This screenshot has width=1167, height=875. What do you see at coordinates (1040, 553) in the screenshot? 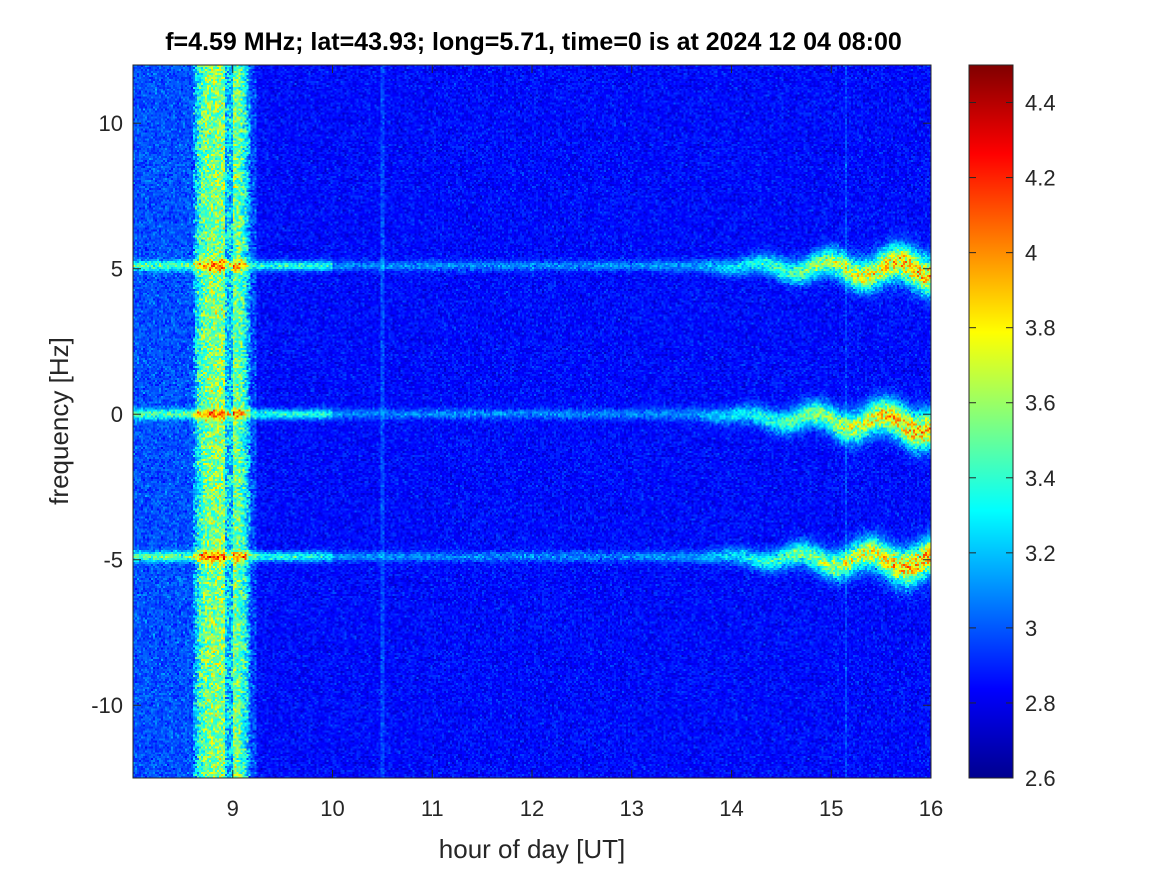
I see `colorbar-tick-label: 3.2` at bounding box center [1040, 553].